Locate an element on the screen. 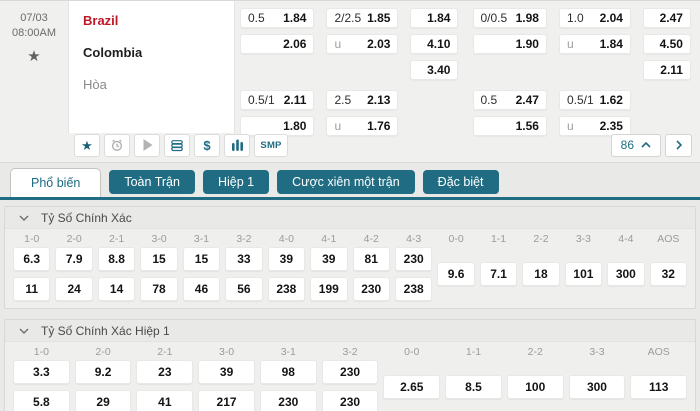  score-column: 2-2 100 is located at coordinates (535, 378).